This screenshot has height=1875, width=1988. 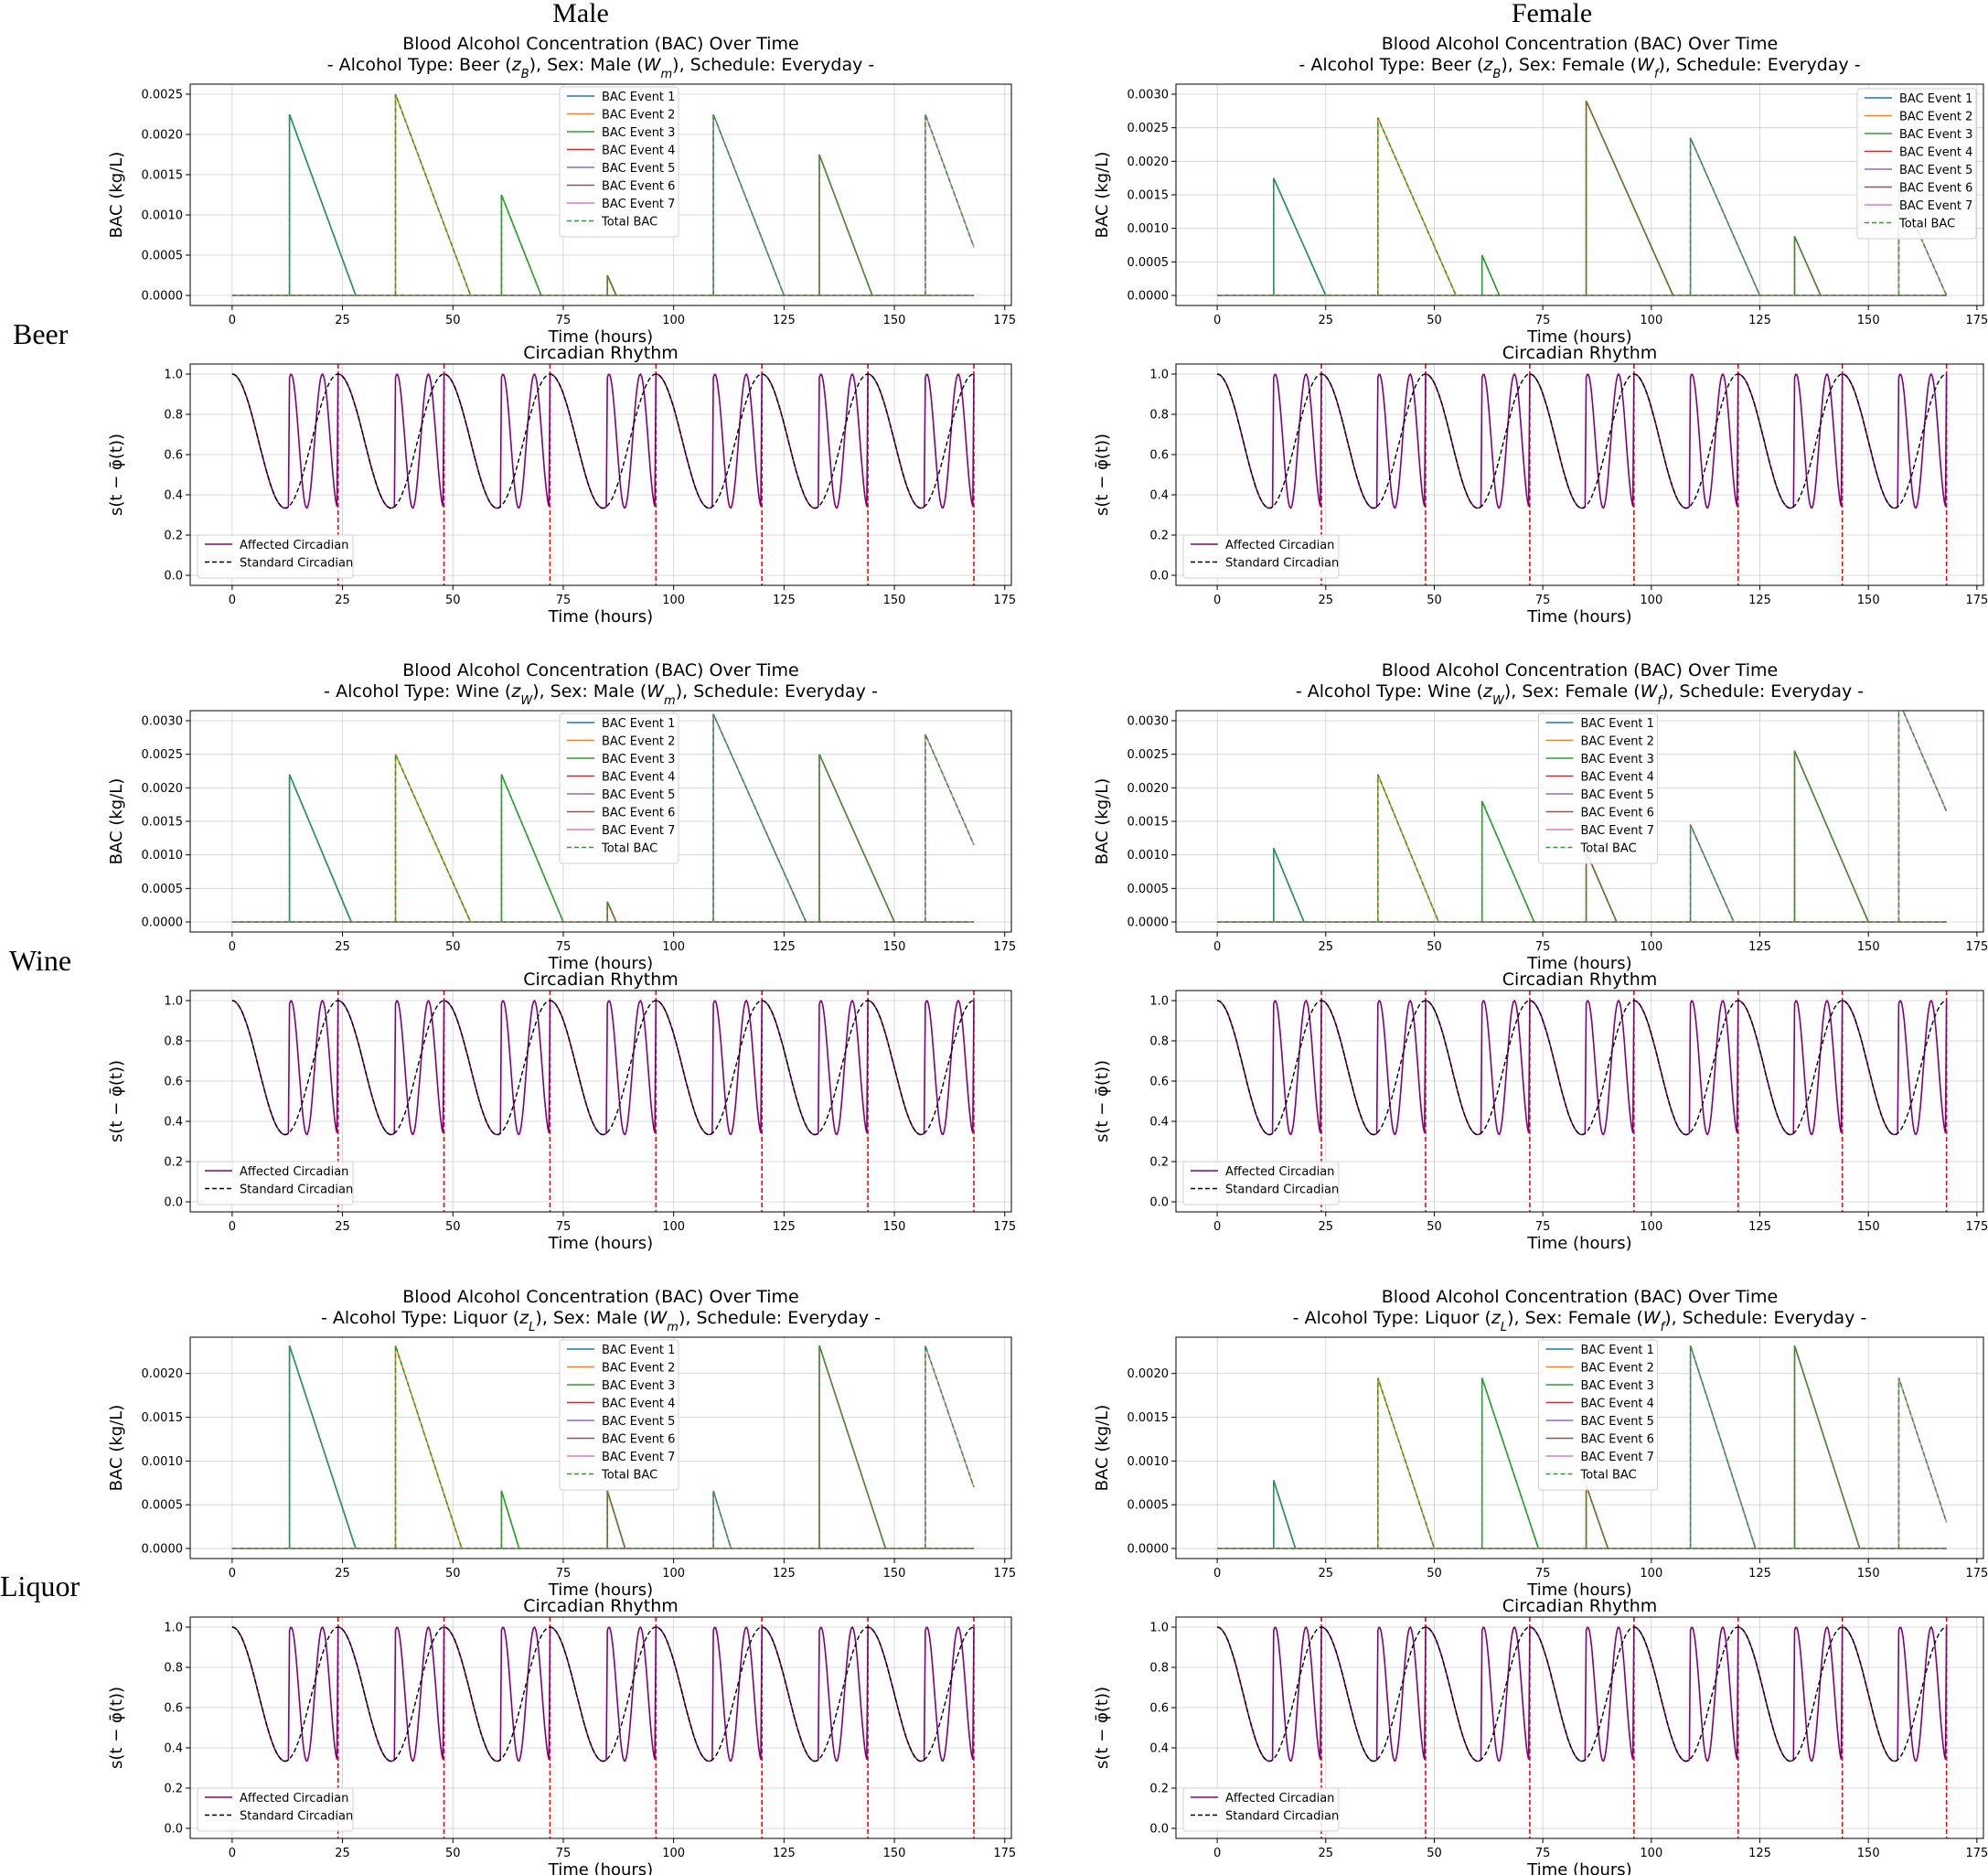 What do you see at coordinates (173, 1203) in the screenshot?
I see `y-tick-label: 0.0` at bounding box center [173, 1203].